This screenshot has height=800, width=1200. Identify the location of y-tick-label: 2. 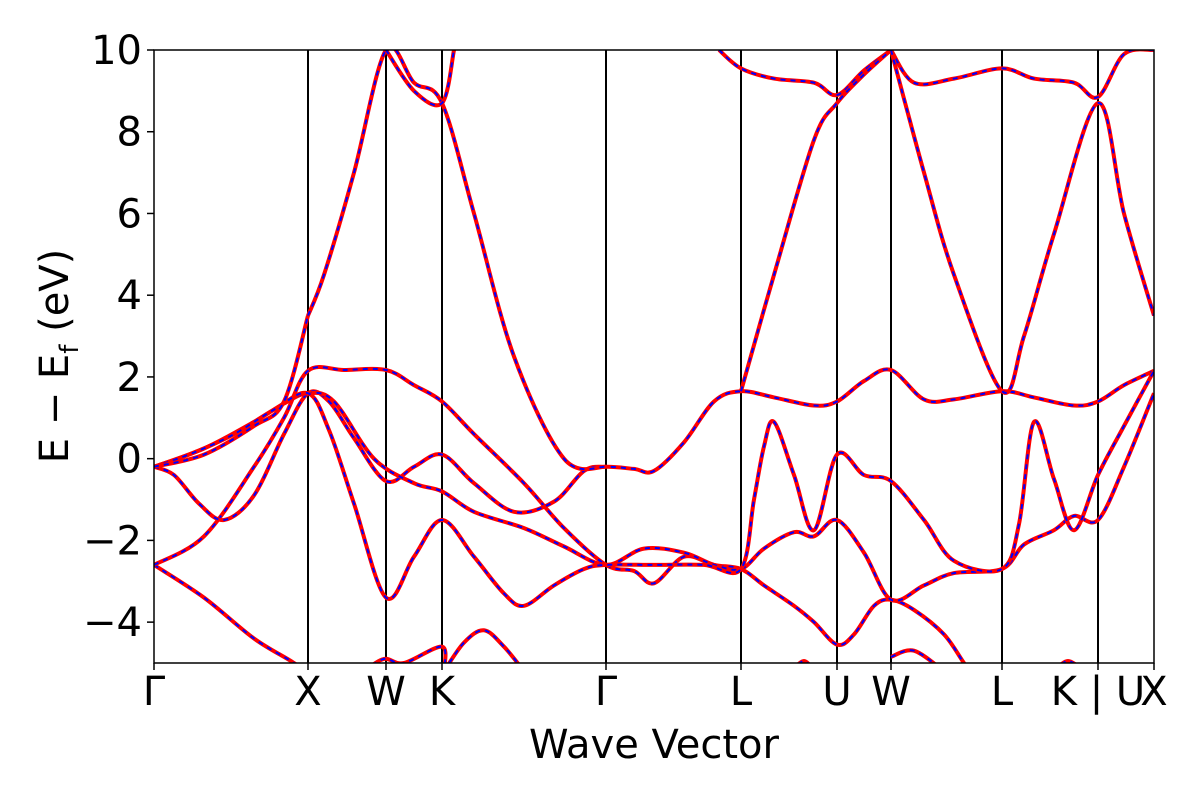
(129, 378).